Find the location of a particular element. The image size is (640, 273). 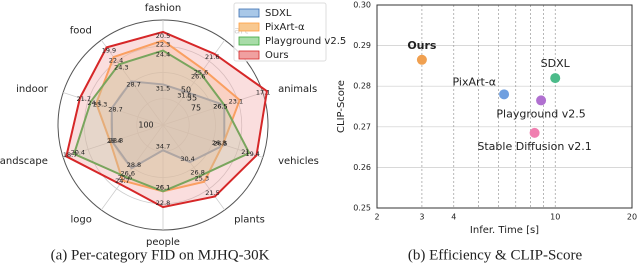

category-label: animals is located at coordinates (297, 89).